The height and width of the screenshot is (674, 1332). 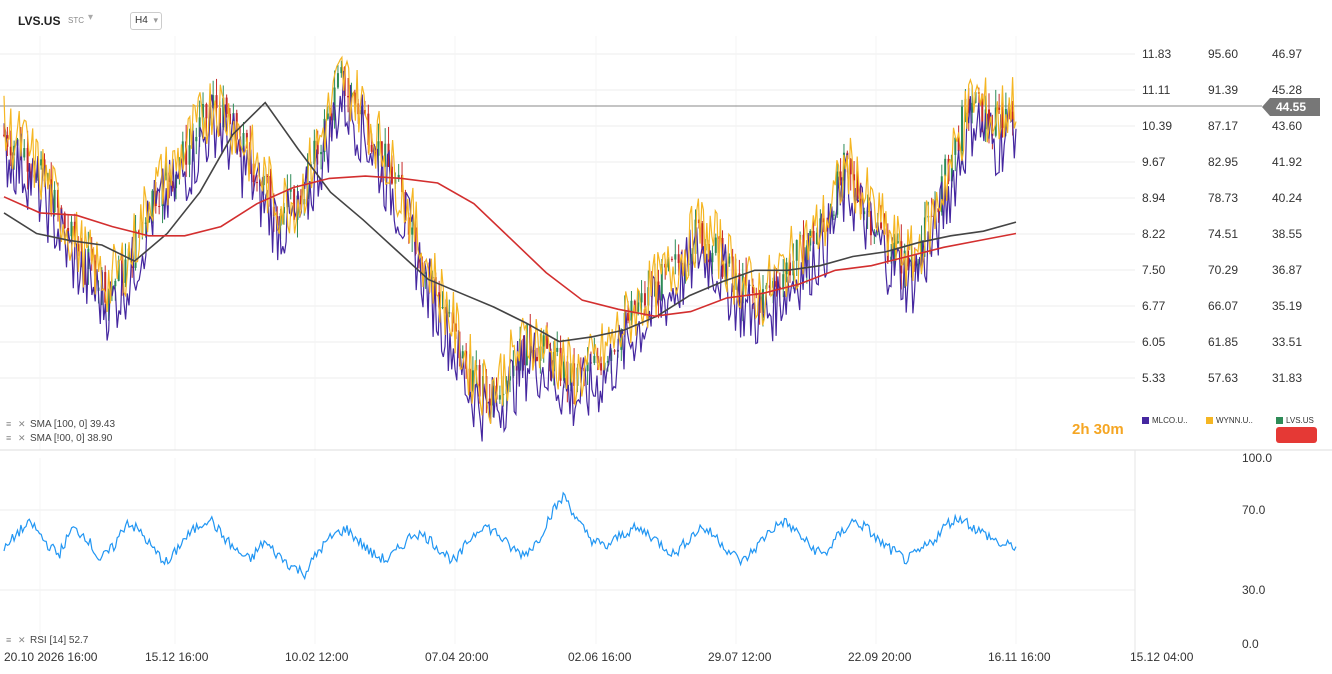 What do you see at coordinates (1229, 420) in the screenshot?
I see `compare-wynn: WYNN.U..` at bounding box center [1229, 420].